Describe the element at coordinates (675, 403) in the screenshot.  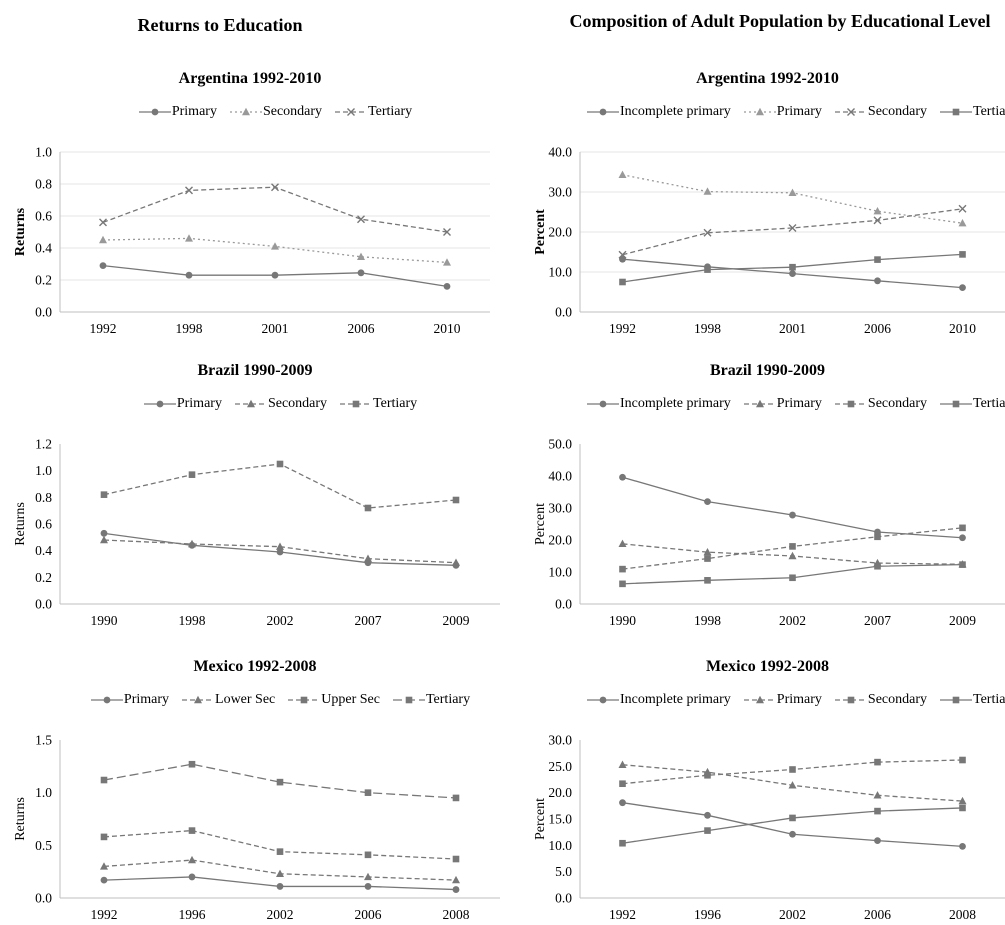
I see `legend-label: Incomplete primary` at that location.